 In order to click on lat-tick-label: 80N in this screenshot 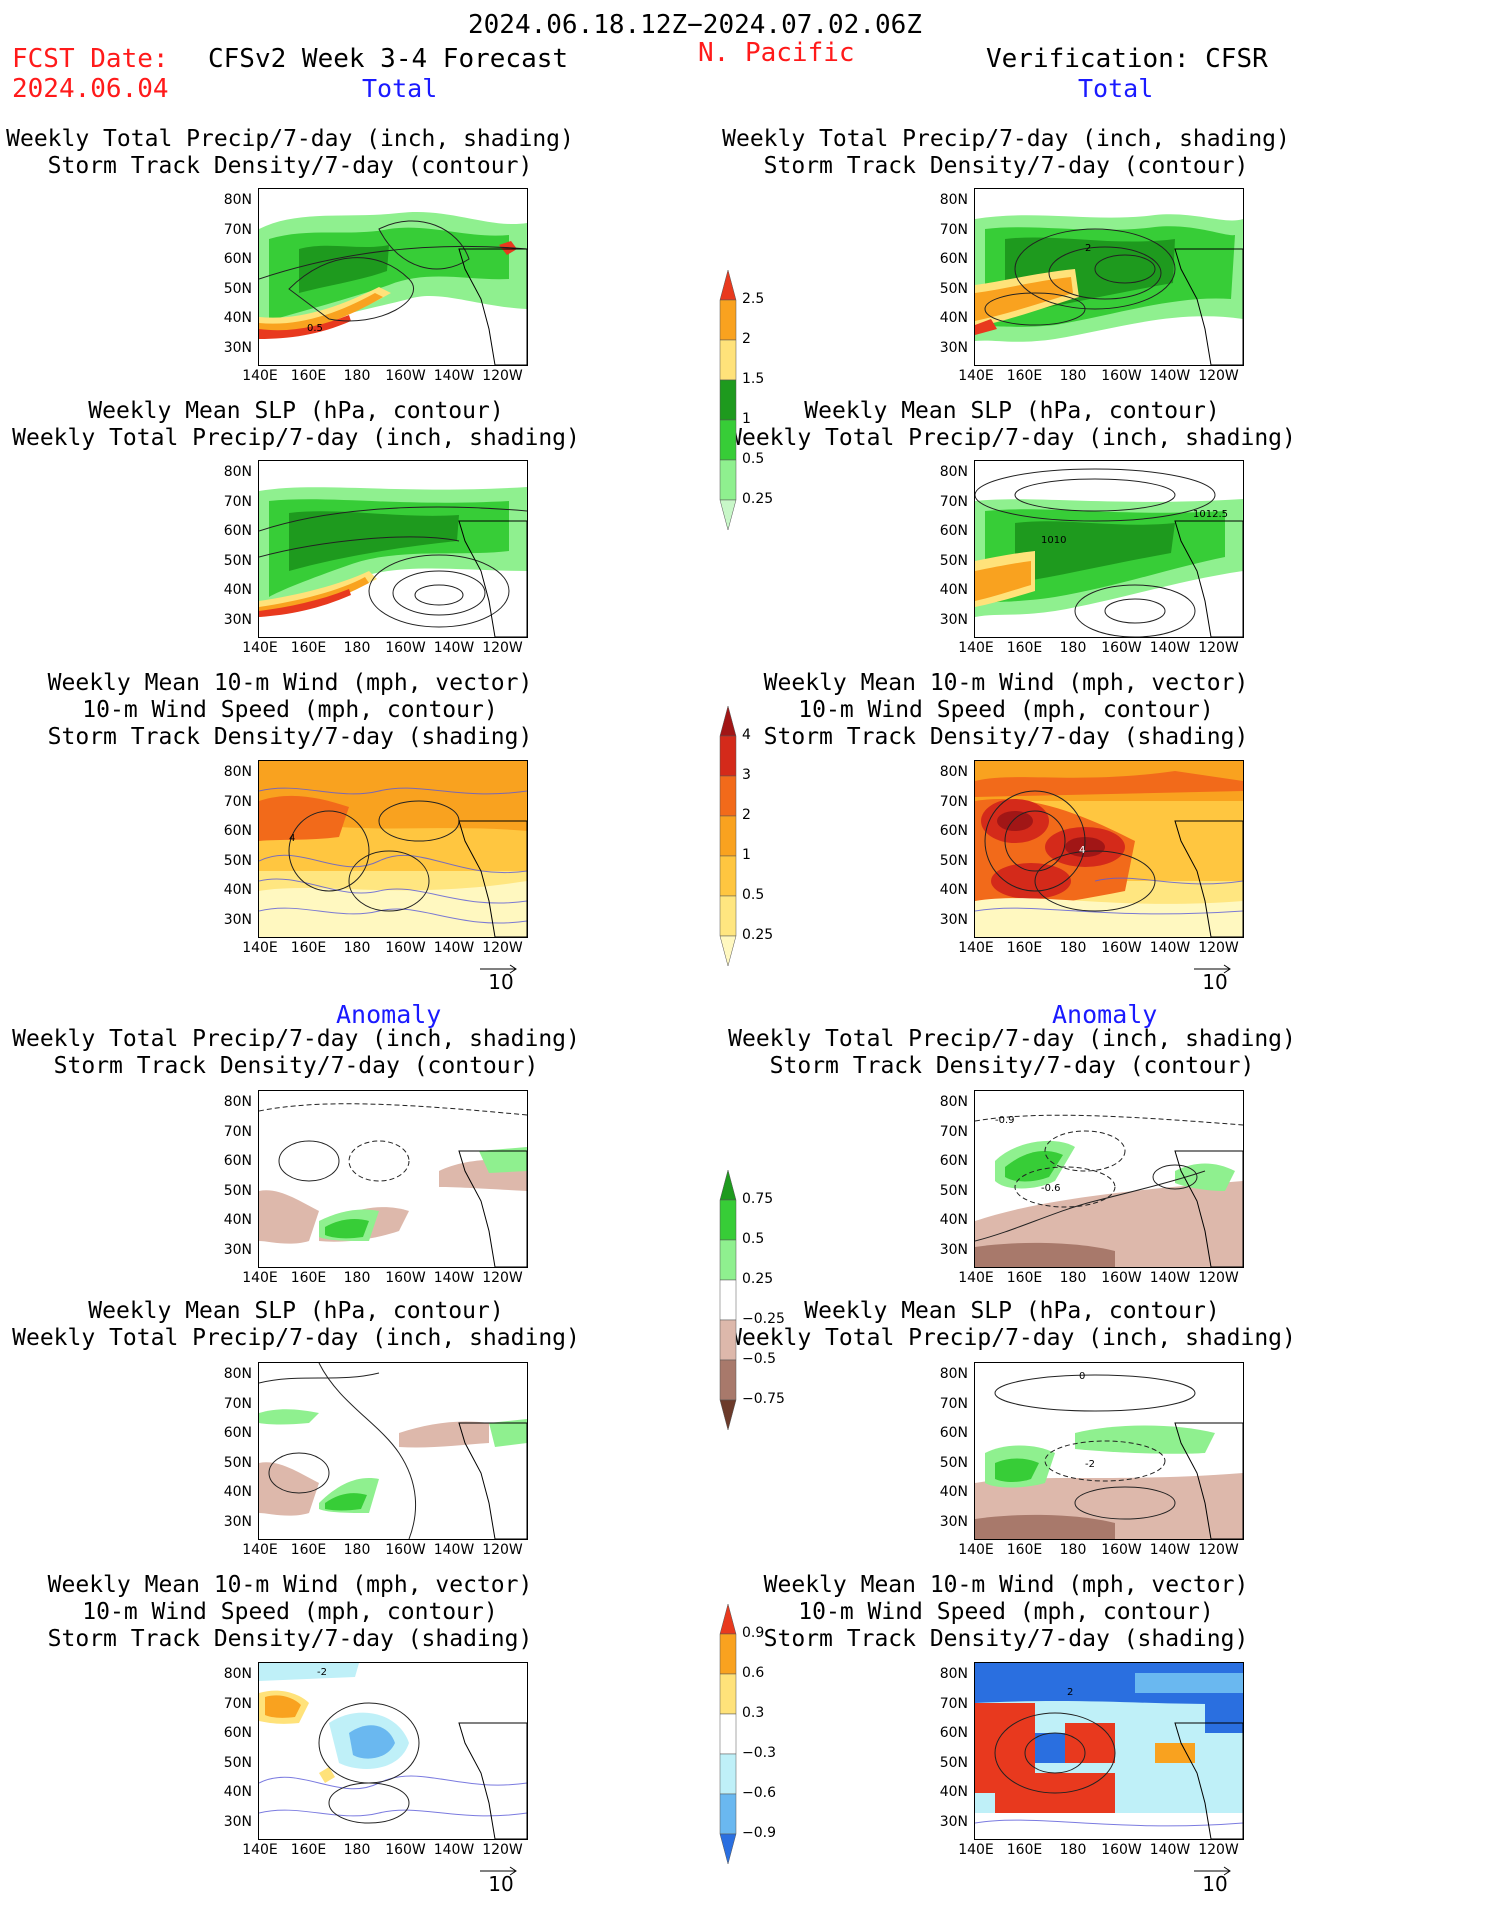, I will do `click(237, 1674)`.